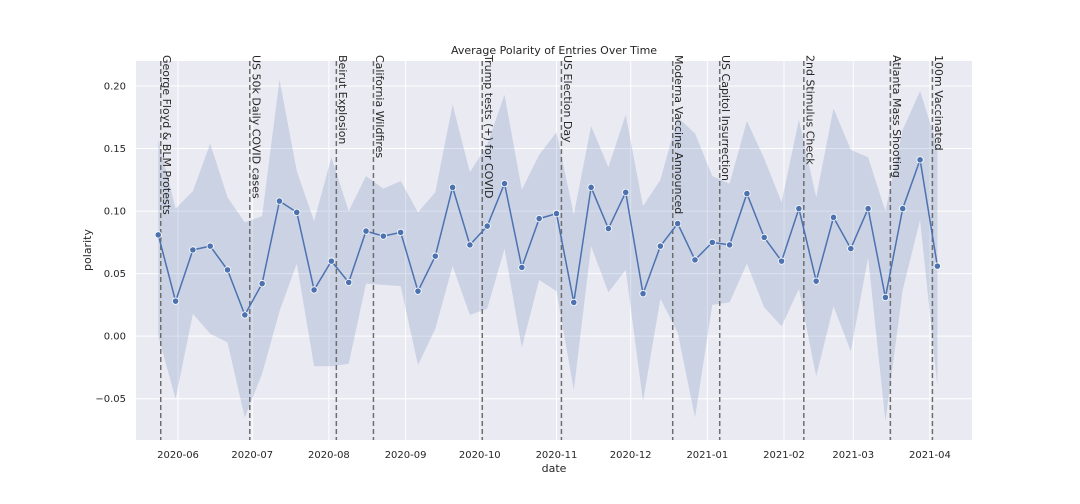 This screenshot has width=1080, height=504. What do you see at coordinates (342, 99) in the screenshot?
I see `event-label: Beirut Explosion` at bounding box center [342, 99].